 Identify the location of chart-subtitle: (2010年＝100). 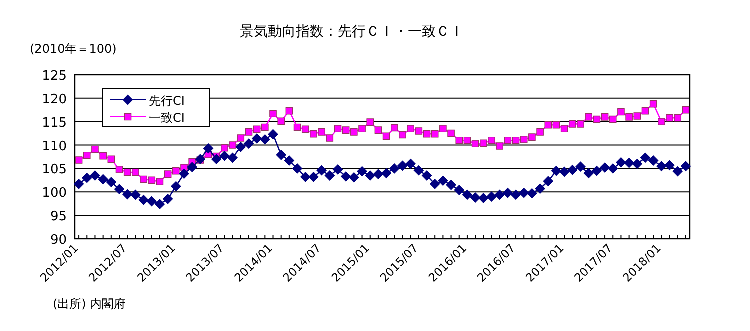
(73, 49).